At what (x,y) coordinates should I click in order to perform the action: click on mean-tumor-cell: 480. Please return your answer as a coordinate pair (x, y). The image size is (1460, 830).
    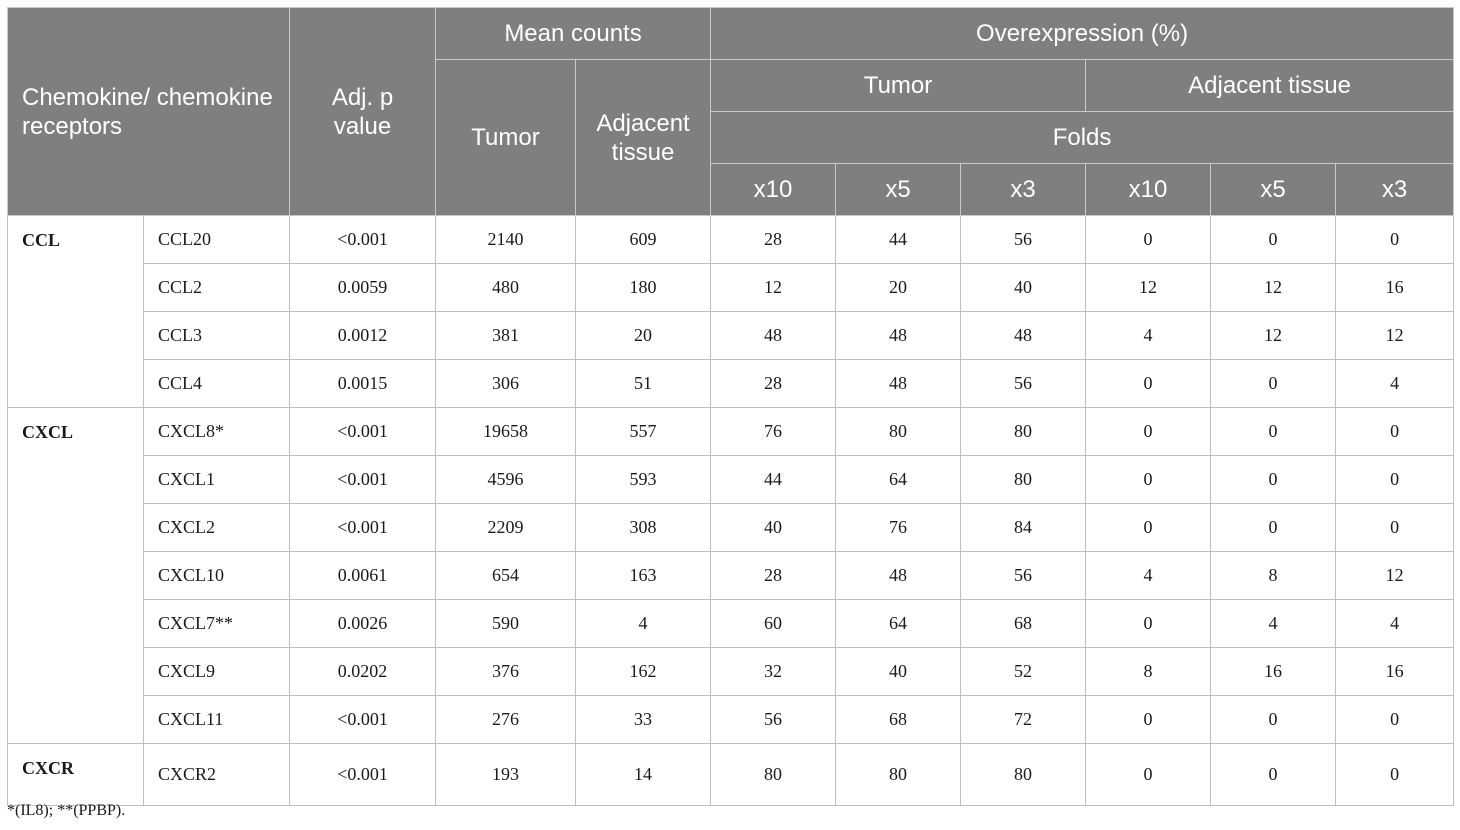
    Looking at the image, I should click on (506, 287).